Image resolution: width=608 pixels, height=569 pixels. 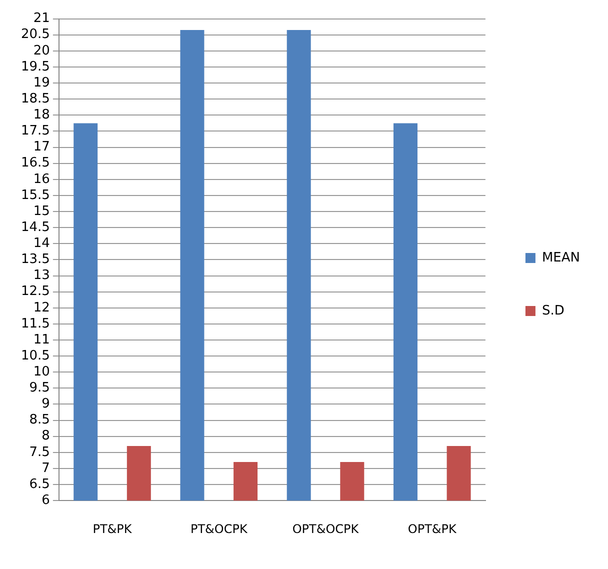 What do you see at coordinates (35, 324) in the screenshot?
I see `y-tick-label: 11.5` at bounding box center [35, 324].